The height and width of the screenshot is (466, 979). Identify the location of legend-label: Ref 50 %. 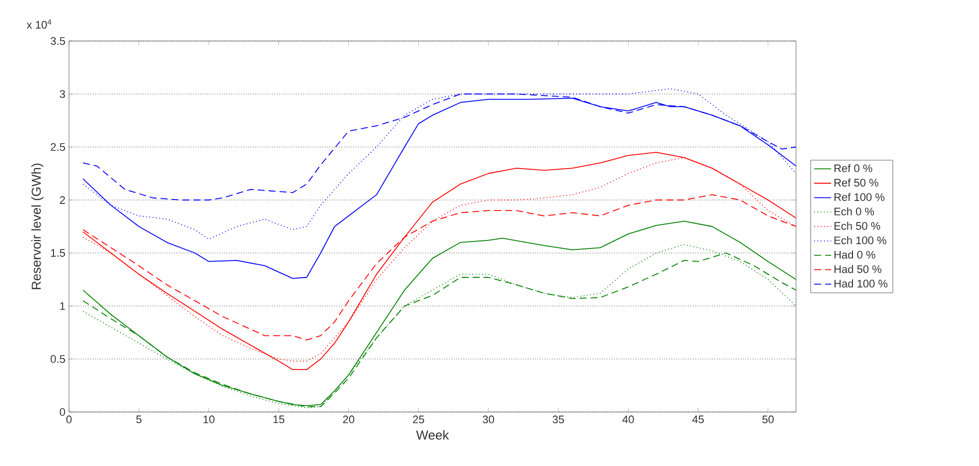
(856, 182).